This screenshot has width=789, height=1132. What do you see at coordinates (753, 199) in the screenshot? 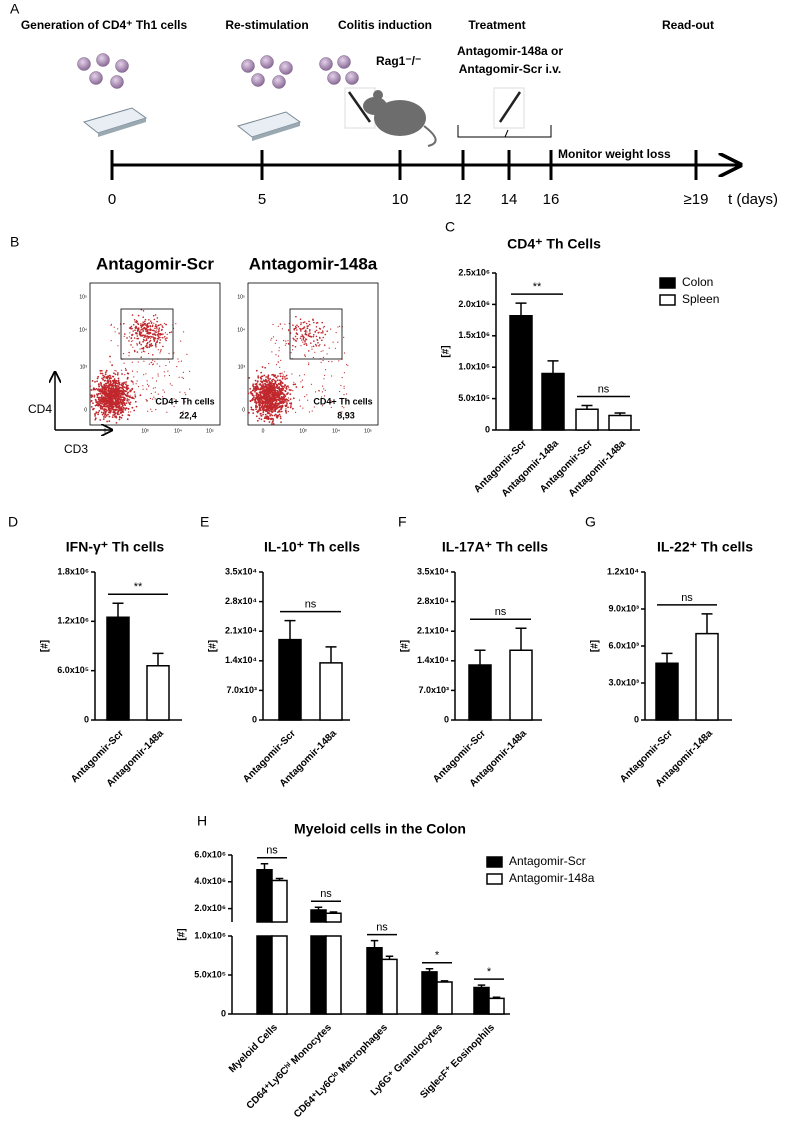
I see `time-axis-label: t (days)` at bounding box center [753, 199].